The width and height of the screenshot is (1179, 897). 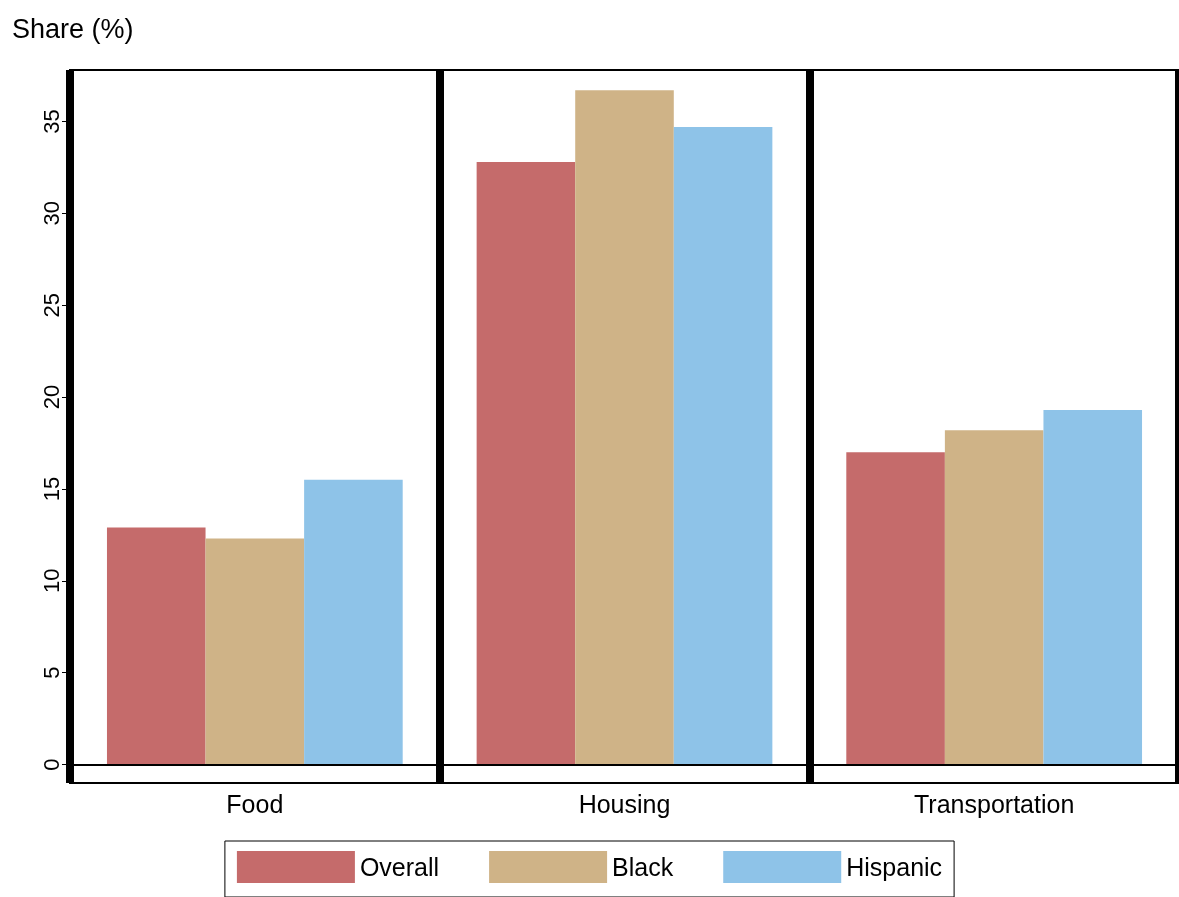 What do you see at coordinates (894, 867) in the screenshot?
I see `legend-label: Hispanic` at bounding box center [894, 867].